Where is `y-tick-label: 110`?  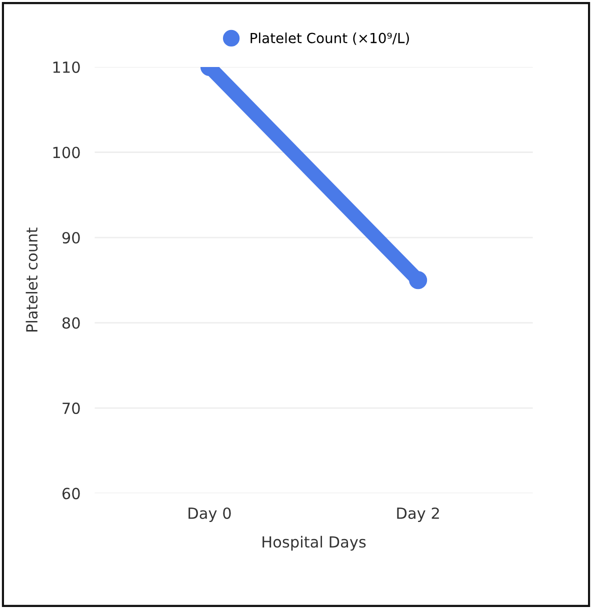 y-tick-label: 110 is located at coordinates (66, 67).